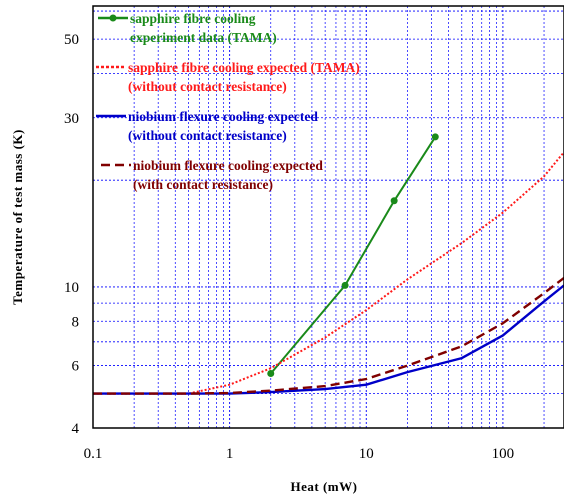  Describe the element at coordinates (71, 288) in the screenshot. I see `y-tick-label: 10` at that location.